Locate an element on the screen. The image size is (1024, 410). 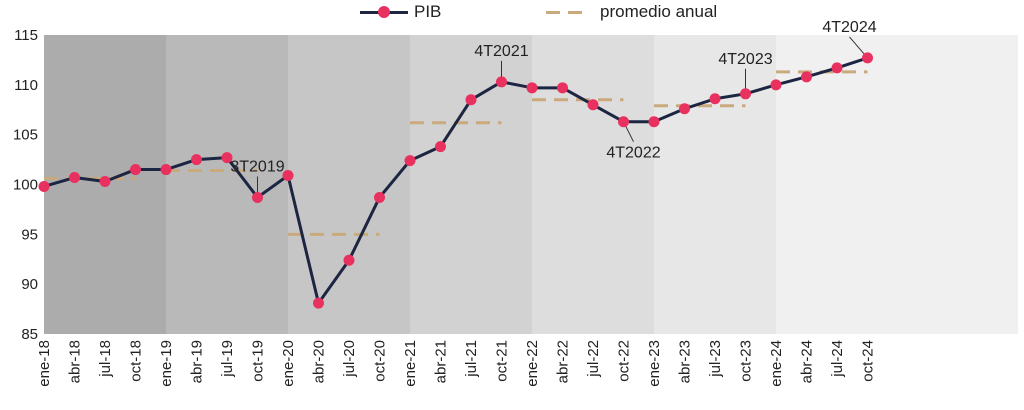
x-tick-label: ene-20 is located at coordinates (288, 363).